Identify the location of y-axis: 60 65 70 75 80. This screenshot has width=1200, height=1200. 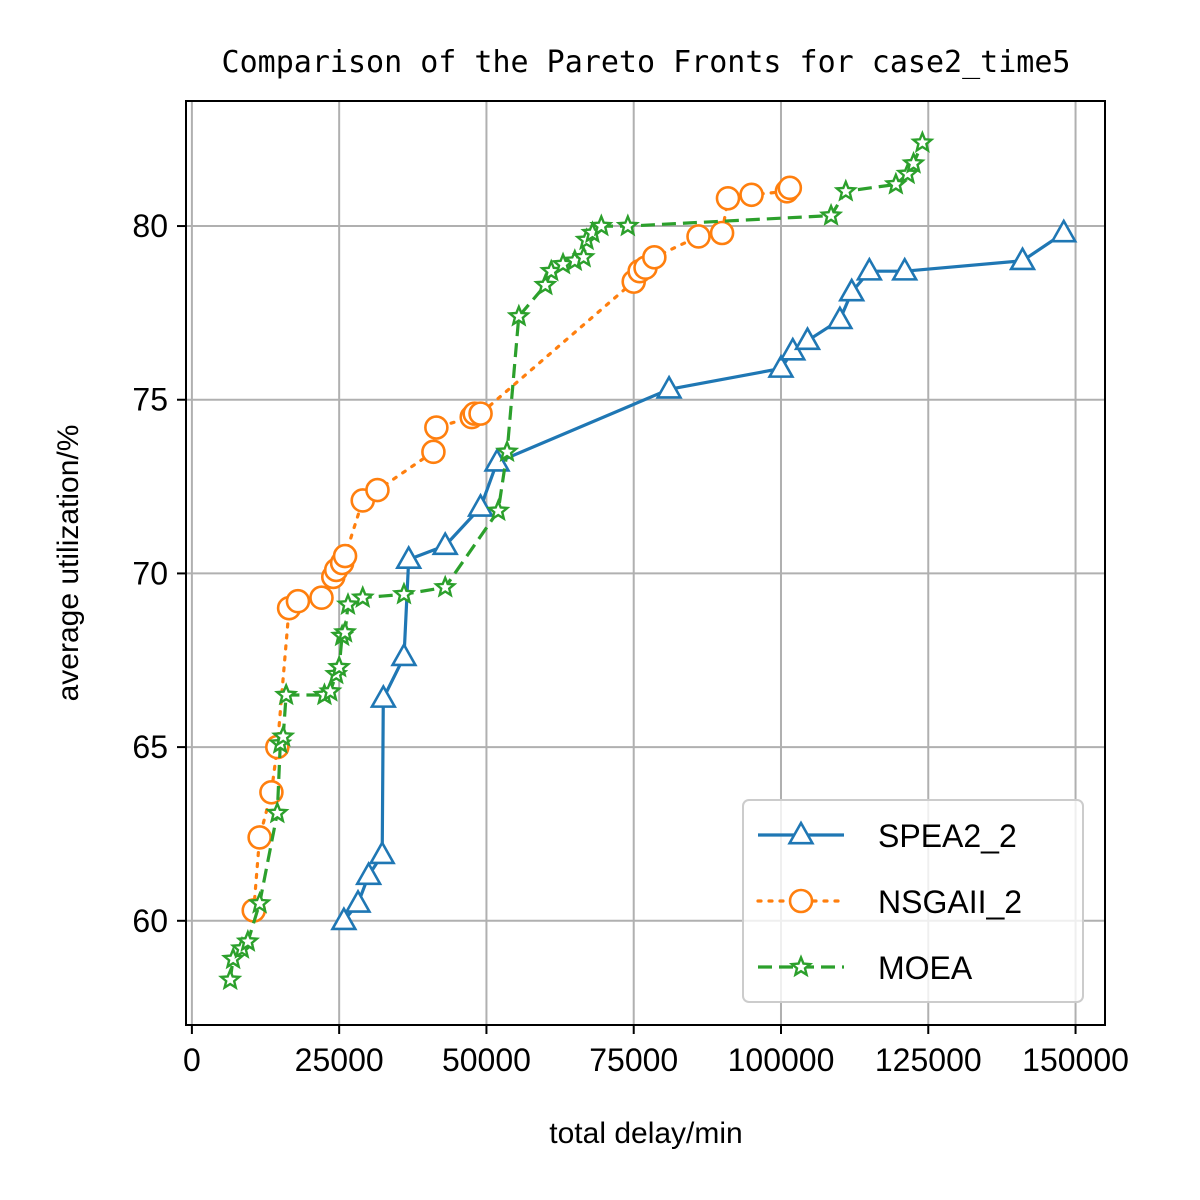
(159, 573).